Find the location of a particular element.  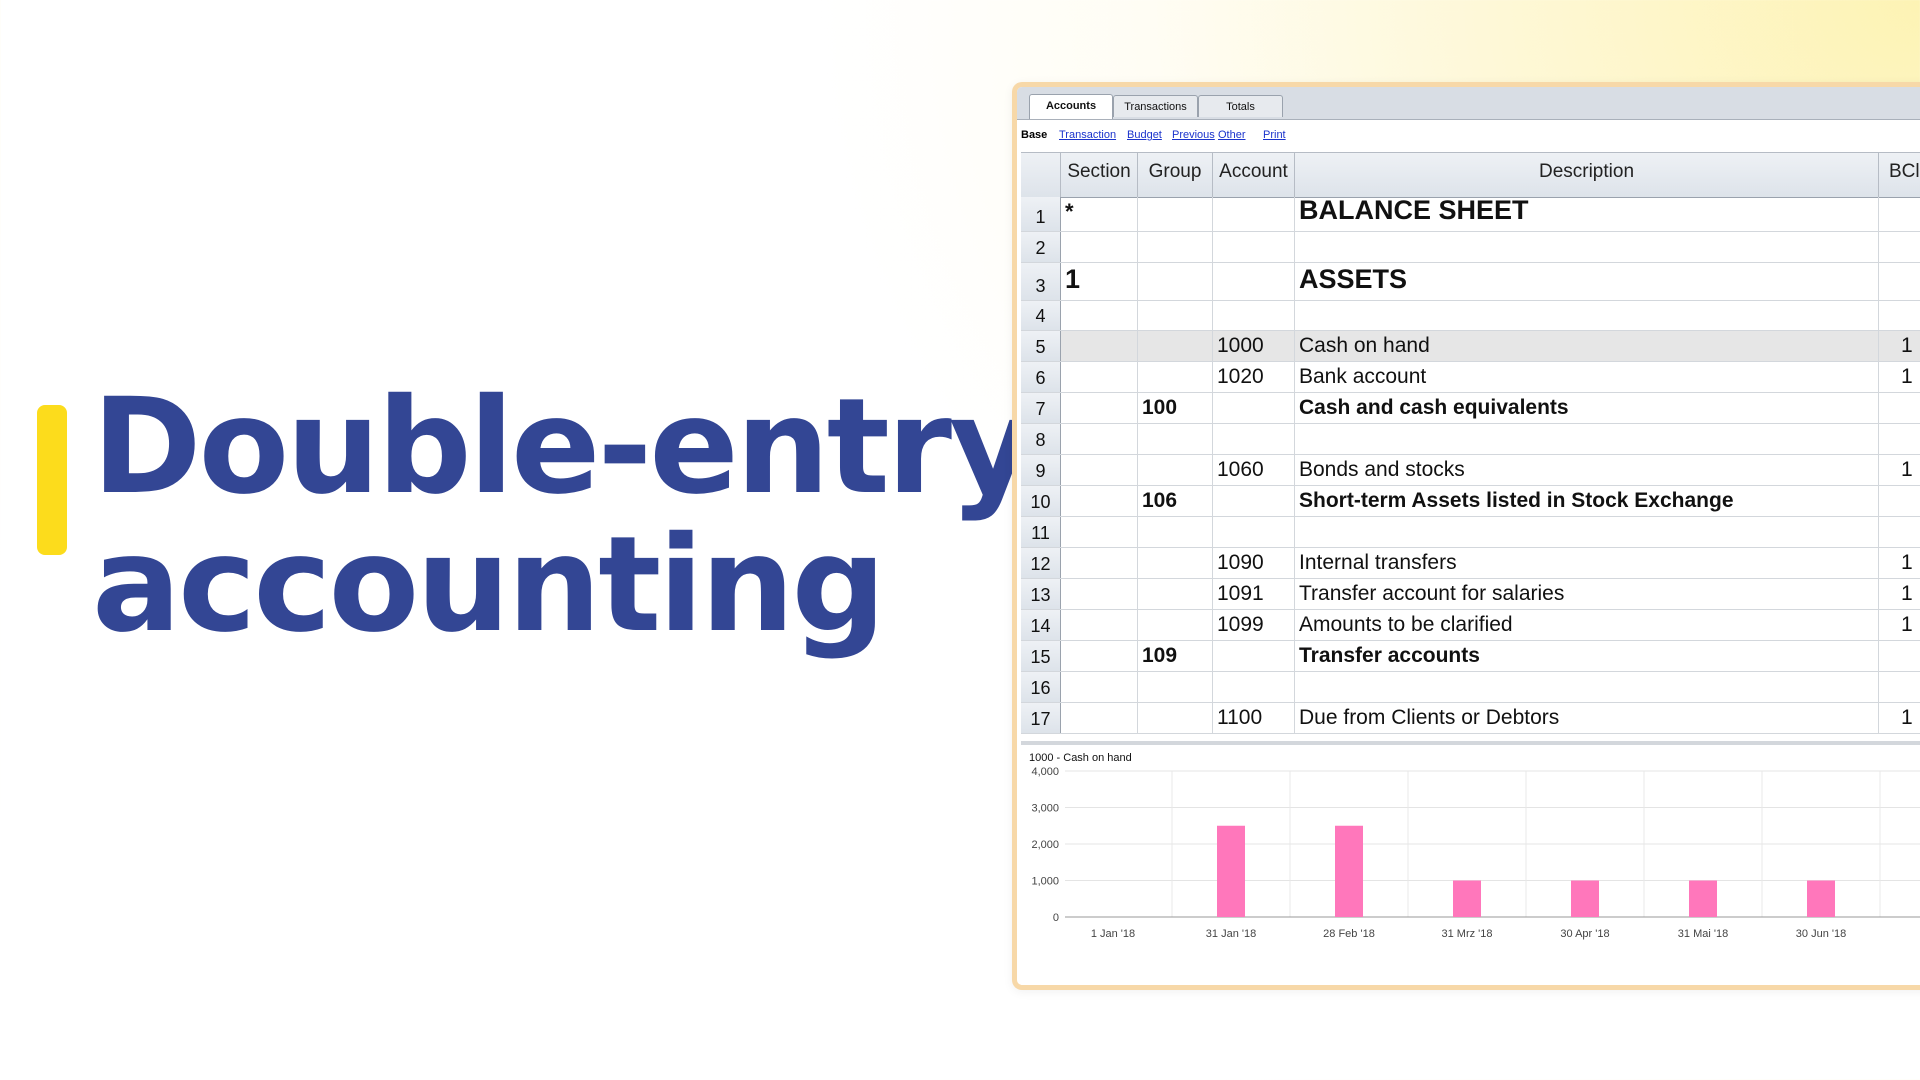

table-row: 6 1020 Bank account 1 is located at coordinates (1470, 377).